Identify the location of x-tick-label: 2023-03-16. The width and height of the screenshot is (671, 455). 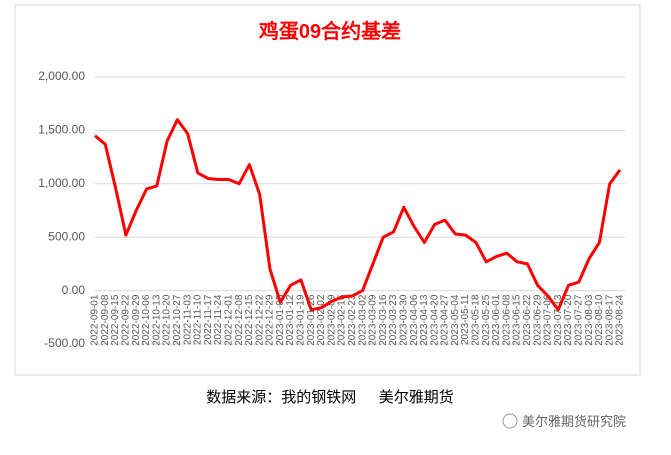
(383, 320).